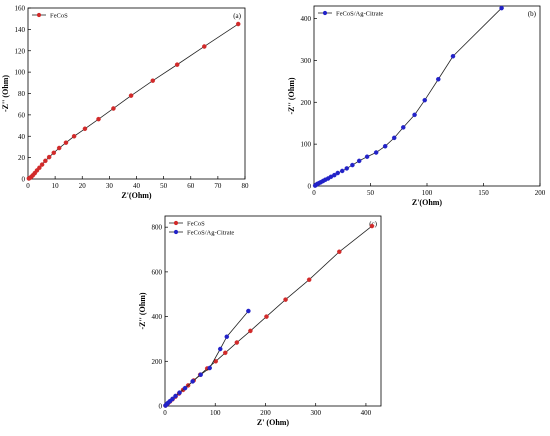 The image size is (550, 436). I want to click on x-tick-label: 400, so click(366, 413).